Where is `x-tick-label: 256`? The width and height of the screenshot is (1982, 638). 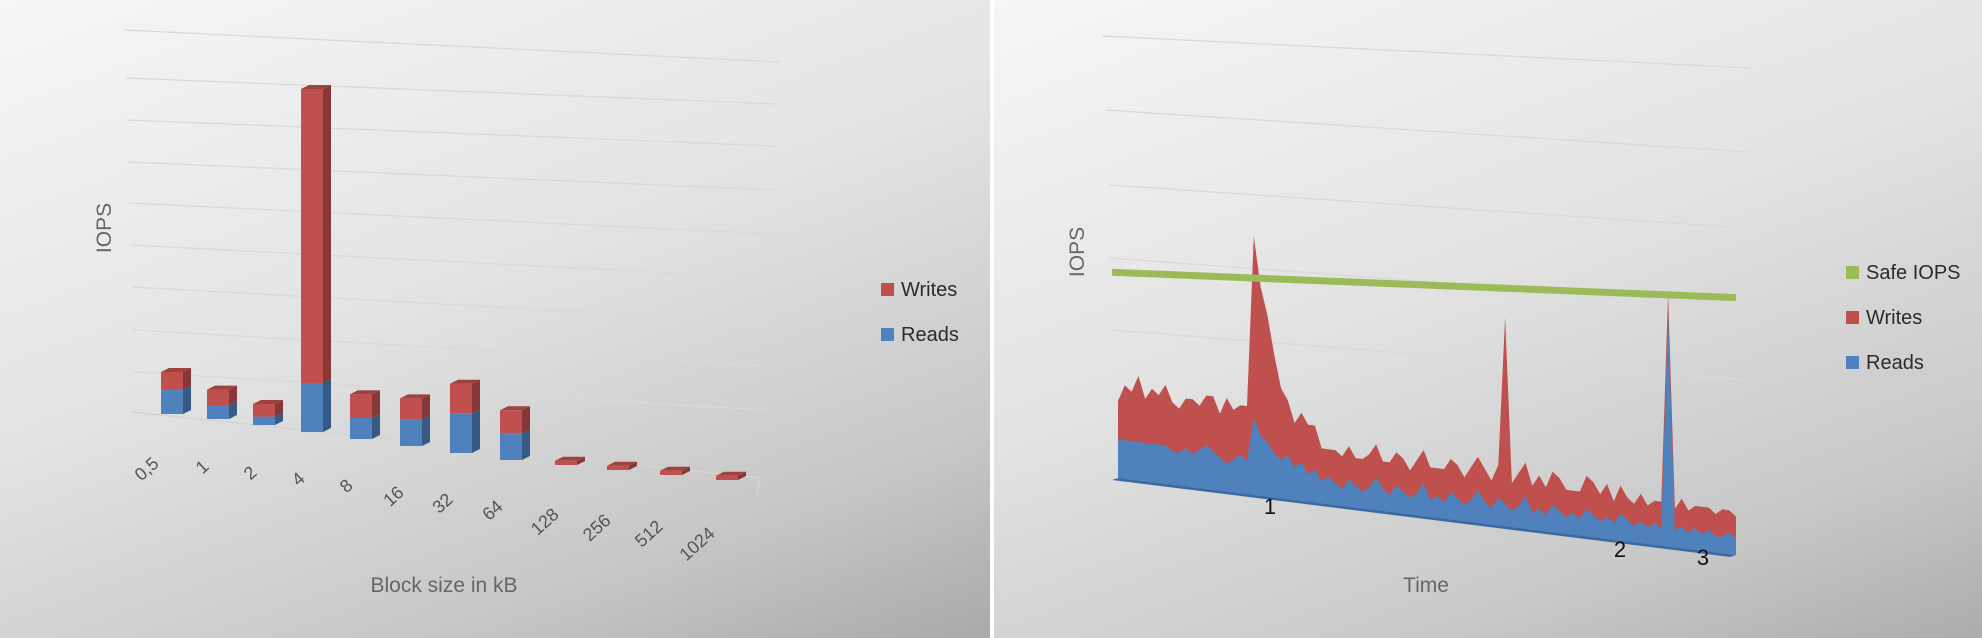
x-tick-label: 256 is located at coordinates (597, 527).